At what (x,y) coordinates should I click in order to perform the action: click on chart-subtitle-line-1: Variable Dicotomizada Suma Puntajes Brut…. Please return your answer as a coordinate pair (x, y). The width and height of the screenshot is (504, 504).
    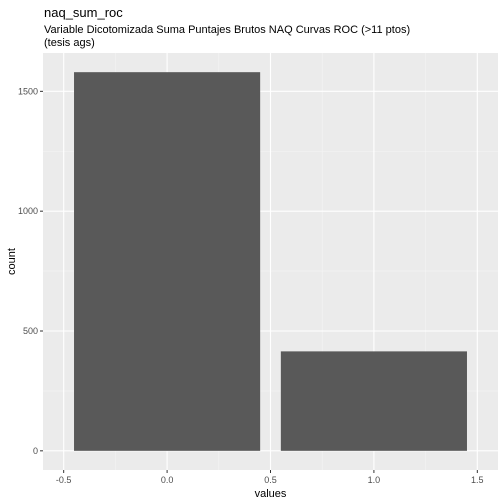
    Looking at the image, I should click on (227, 30).